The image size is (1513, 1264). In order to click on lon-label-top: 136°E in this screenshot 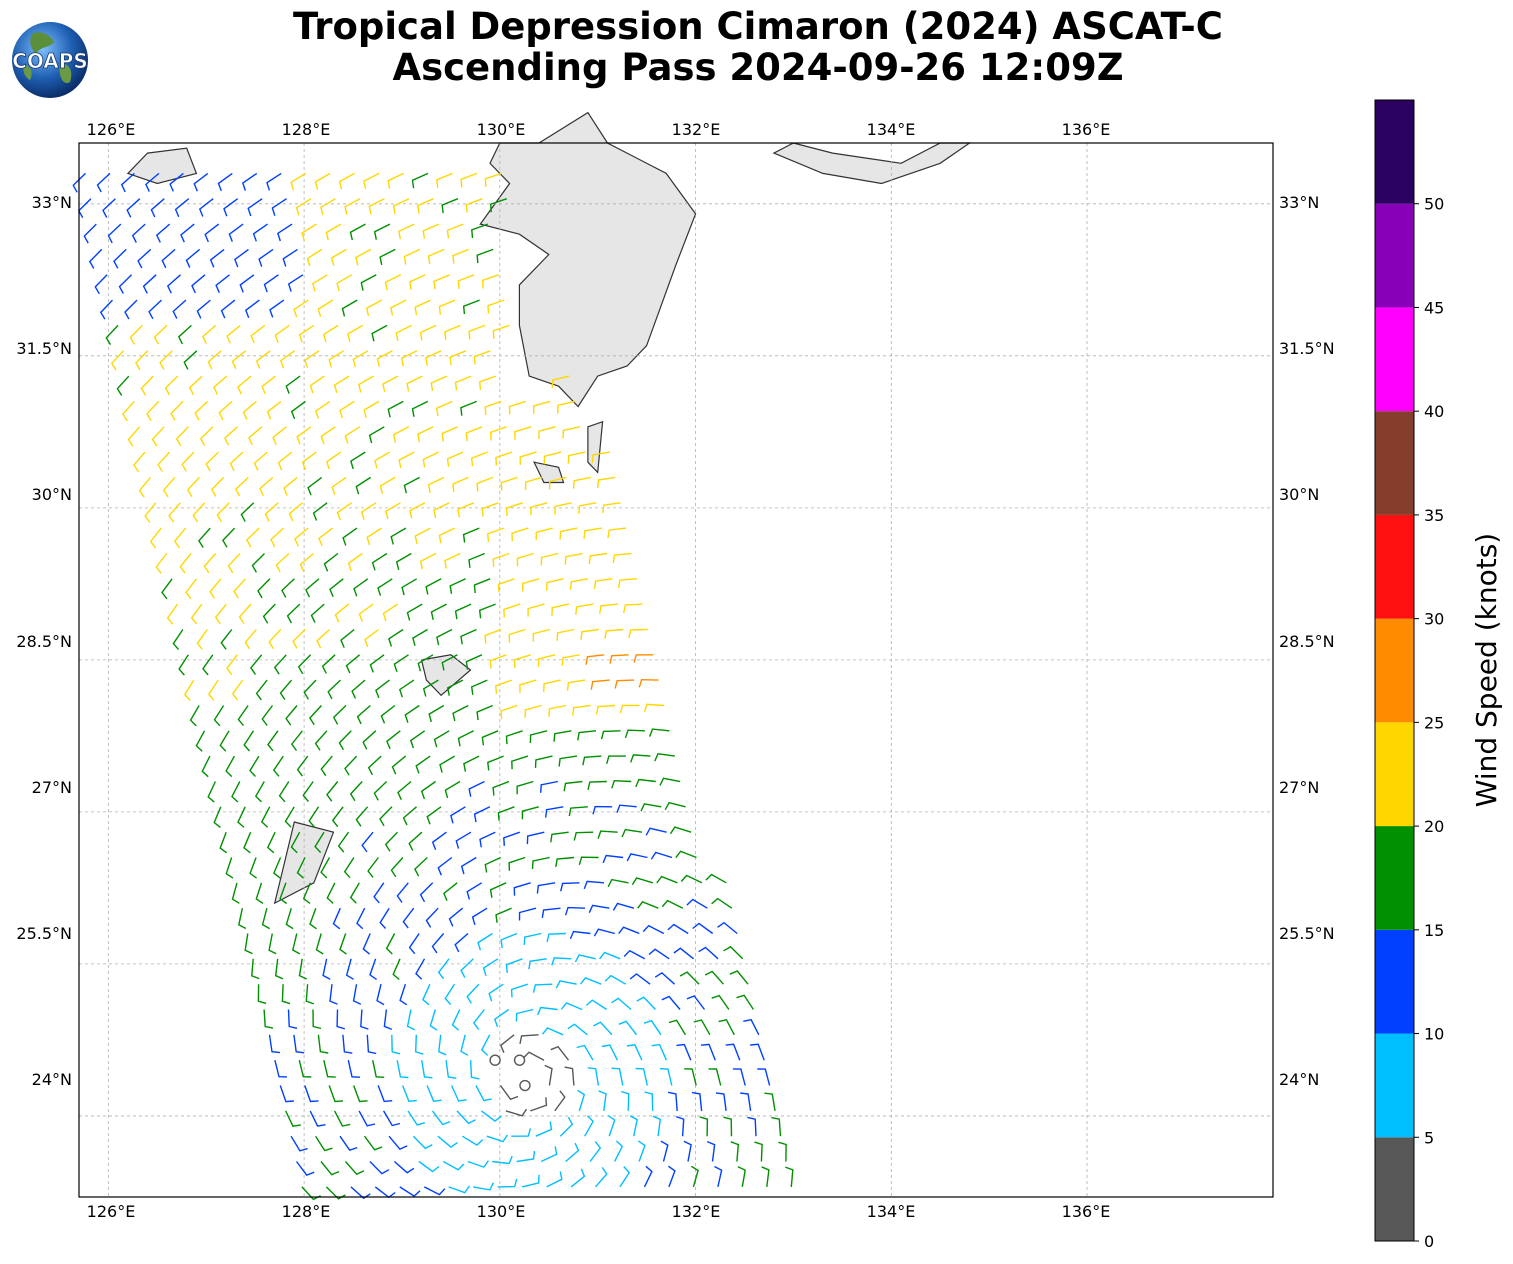, I will do `click(1086, 129)`.